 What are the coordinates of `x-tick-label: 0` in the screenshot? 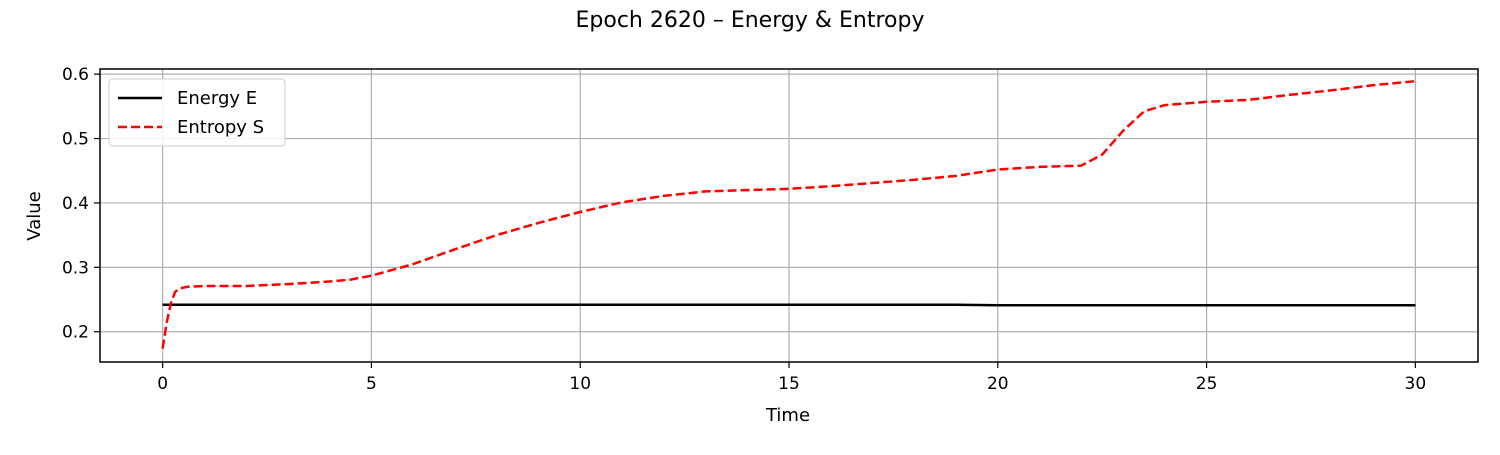 It's located at (162, 384).